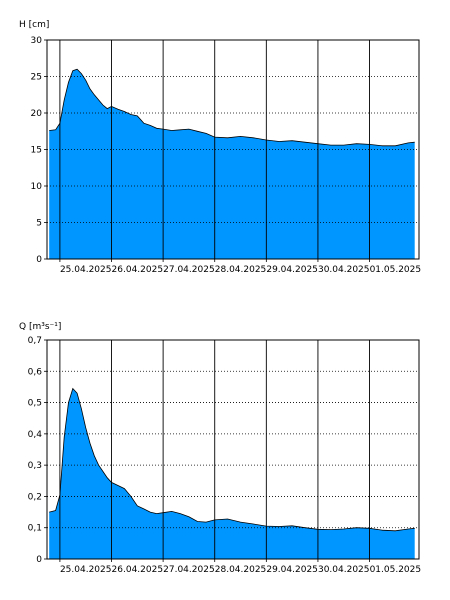 Image resolution: width=450 pixels, height=600 pixels. I want to click on discharge-x-tick-label: 29.04.2025, so click(292, 570).